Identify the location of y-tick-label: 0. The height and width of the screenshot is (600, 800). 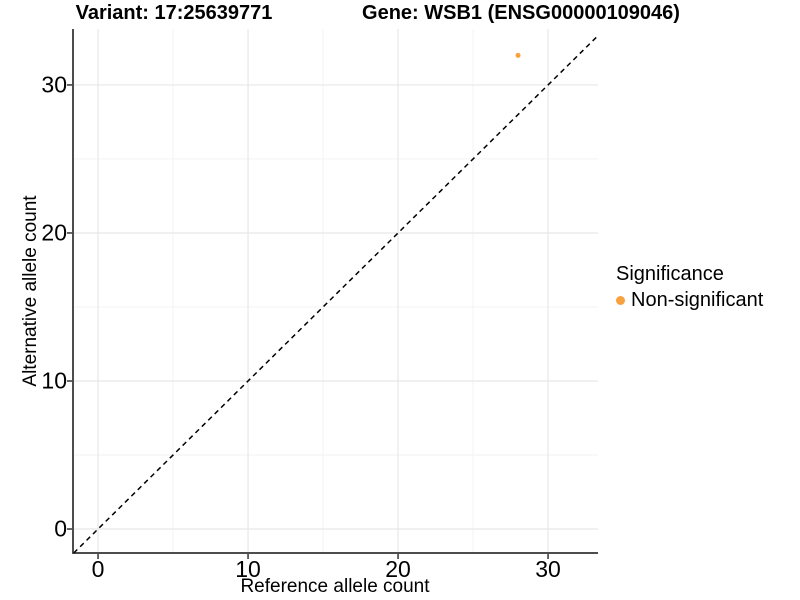
(60, 528).